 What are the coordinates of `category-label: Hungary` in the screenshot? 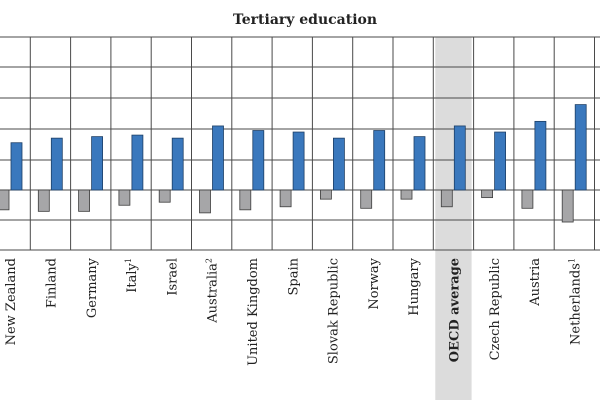 It's located at (414, 286).